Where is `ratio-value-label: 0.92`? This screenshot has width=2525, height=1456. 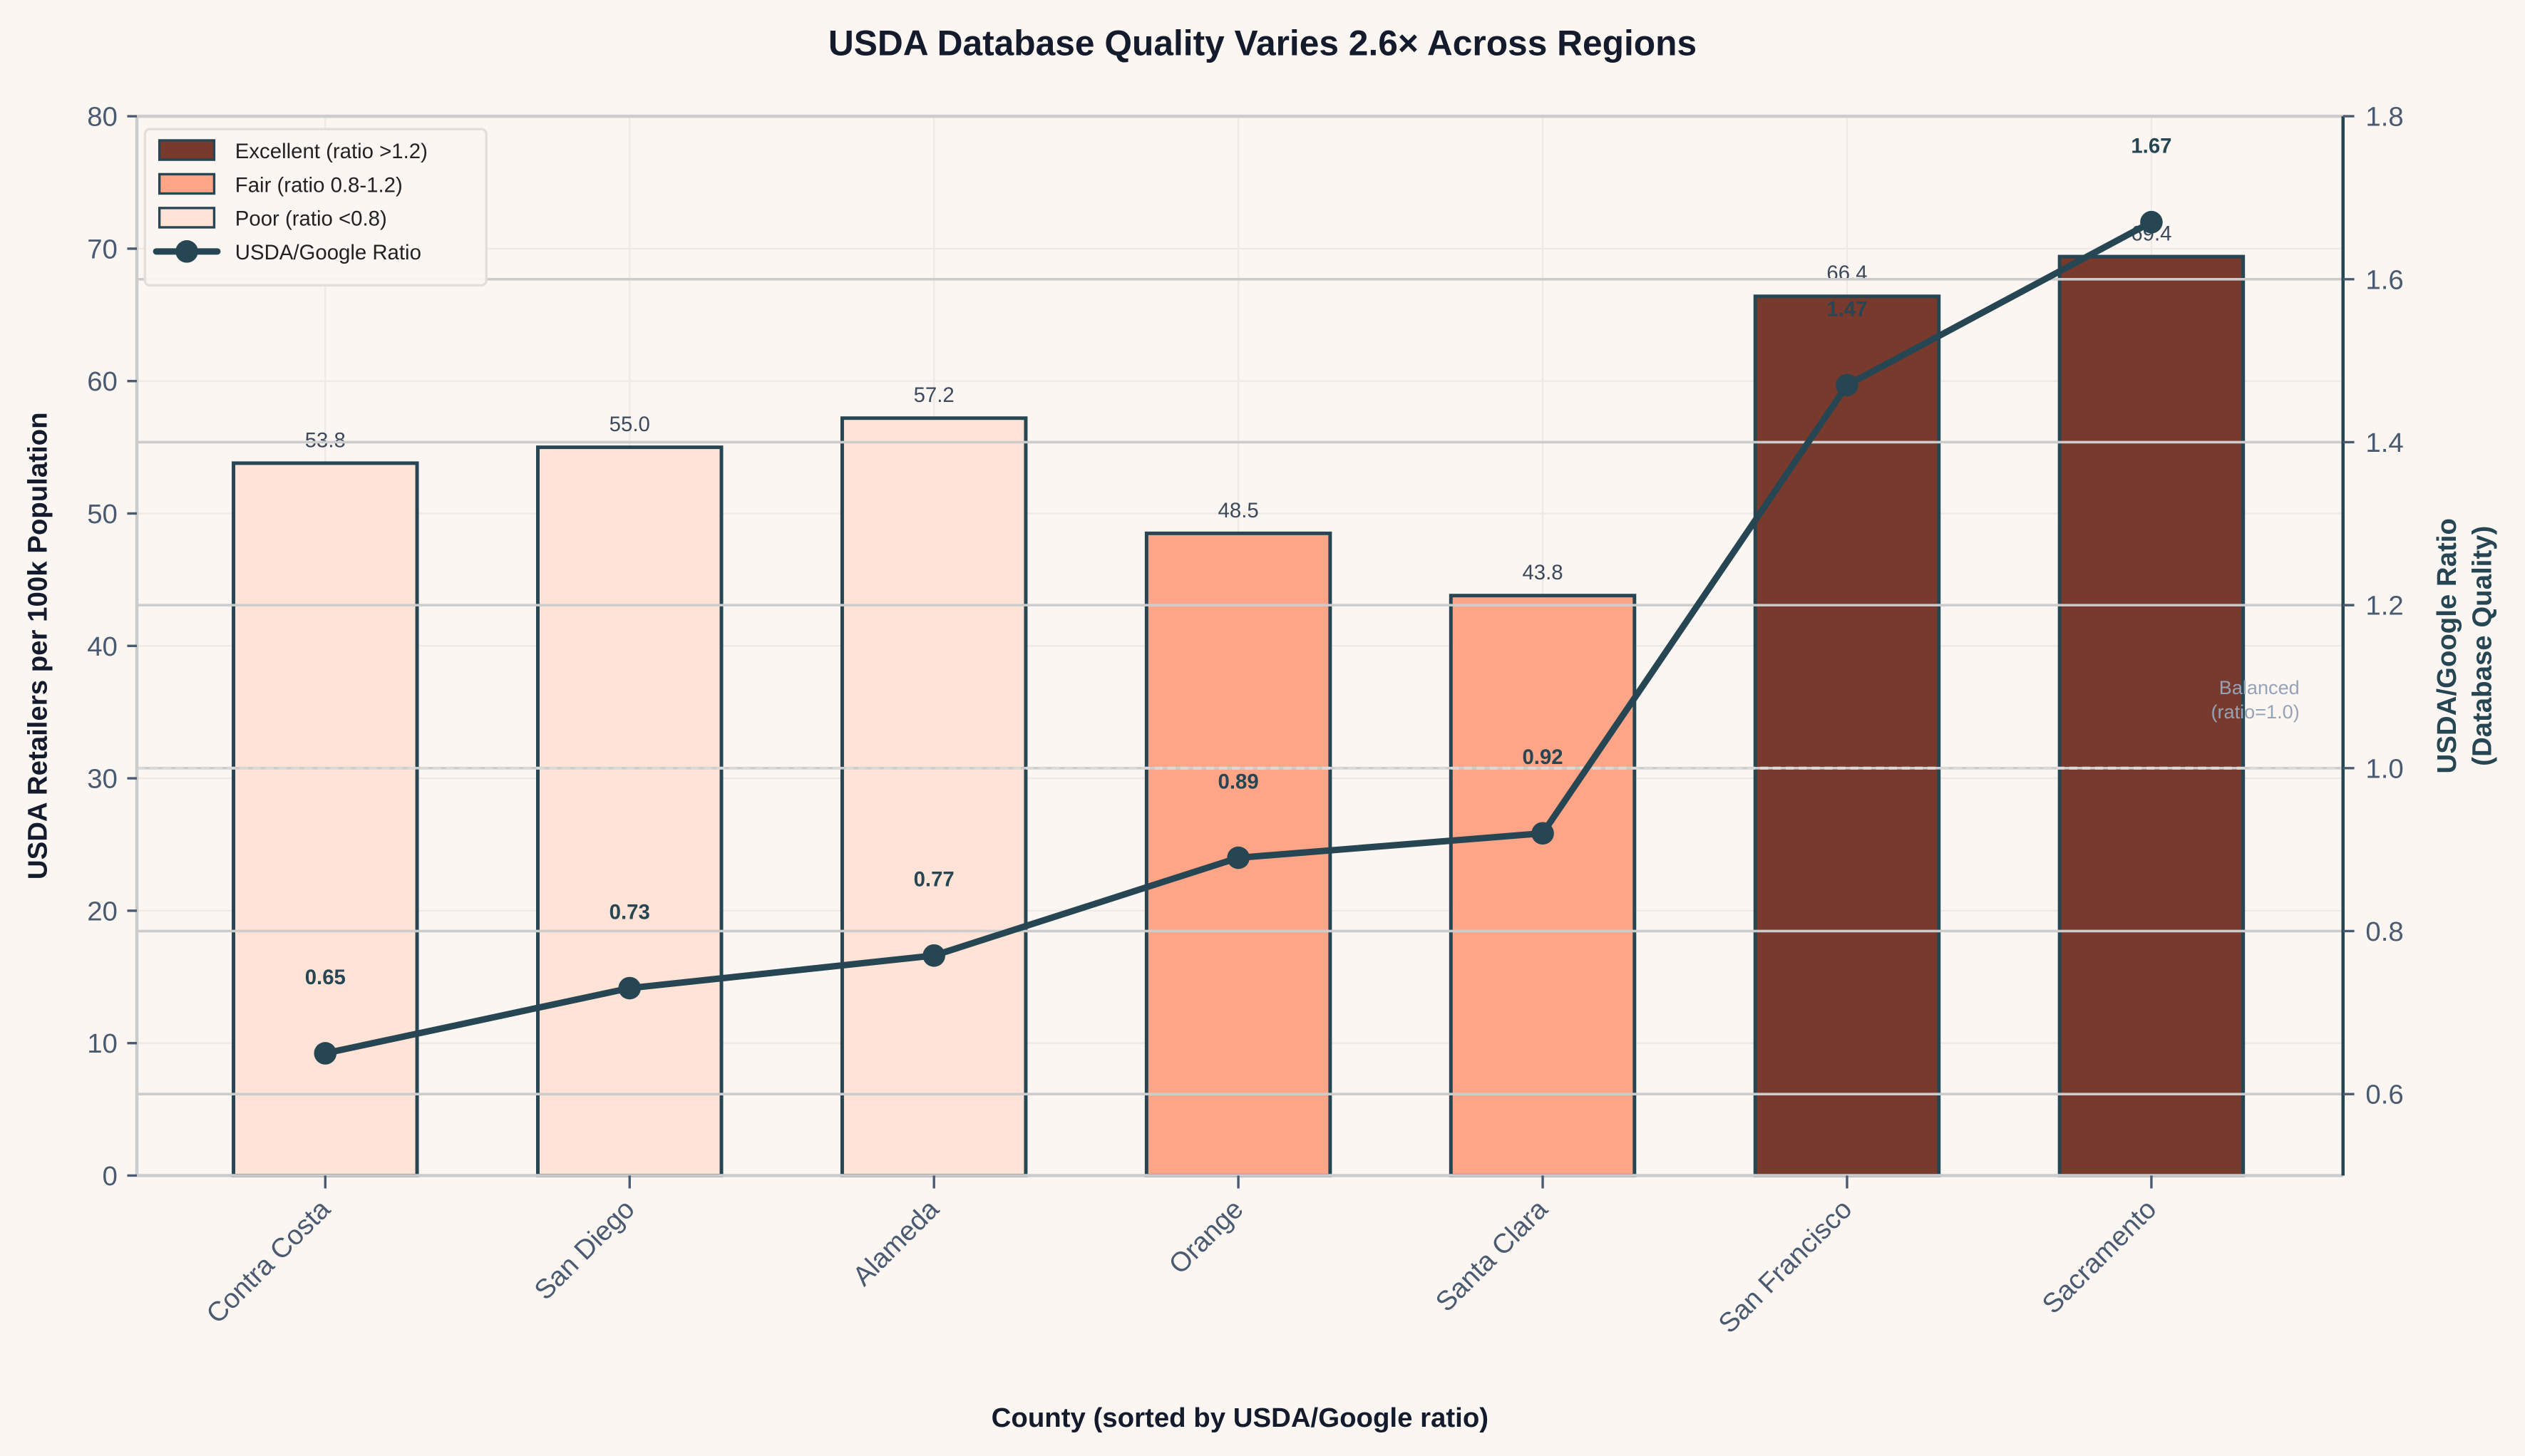
ratio-value-label: 0.92 is located at coordinates (1542, 757).